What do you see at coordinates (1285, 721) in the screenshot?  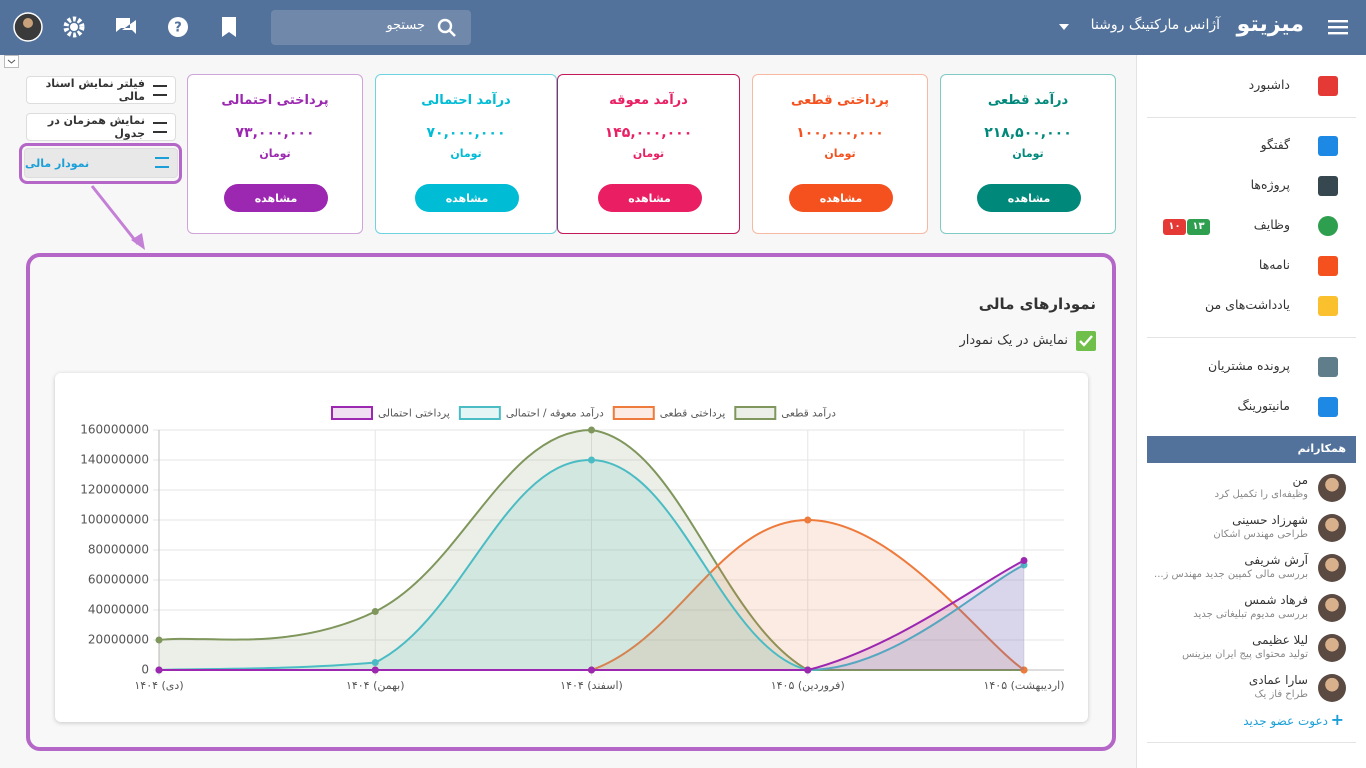 I see `invite-link: دعوت عضو جدید` at bounding box center [1285, 721].